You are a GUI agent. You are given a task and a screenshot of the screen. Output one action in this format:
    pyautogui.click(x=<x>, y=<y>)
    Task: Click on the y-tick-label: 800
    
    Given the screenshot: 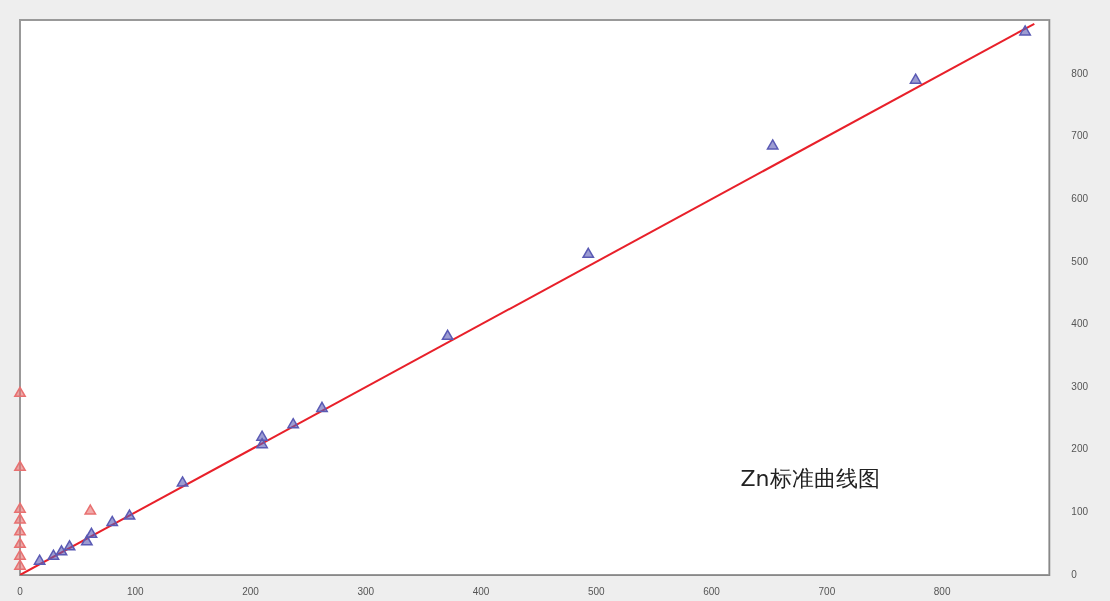 What is the action you would take?
    pyautogui.click(x=1080, y=73)
    